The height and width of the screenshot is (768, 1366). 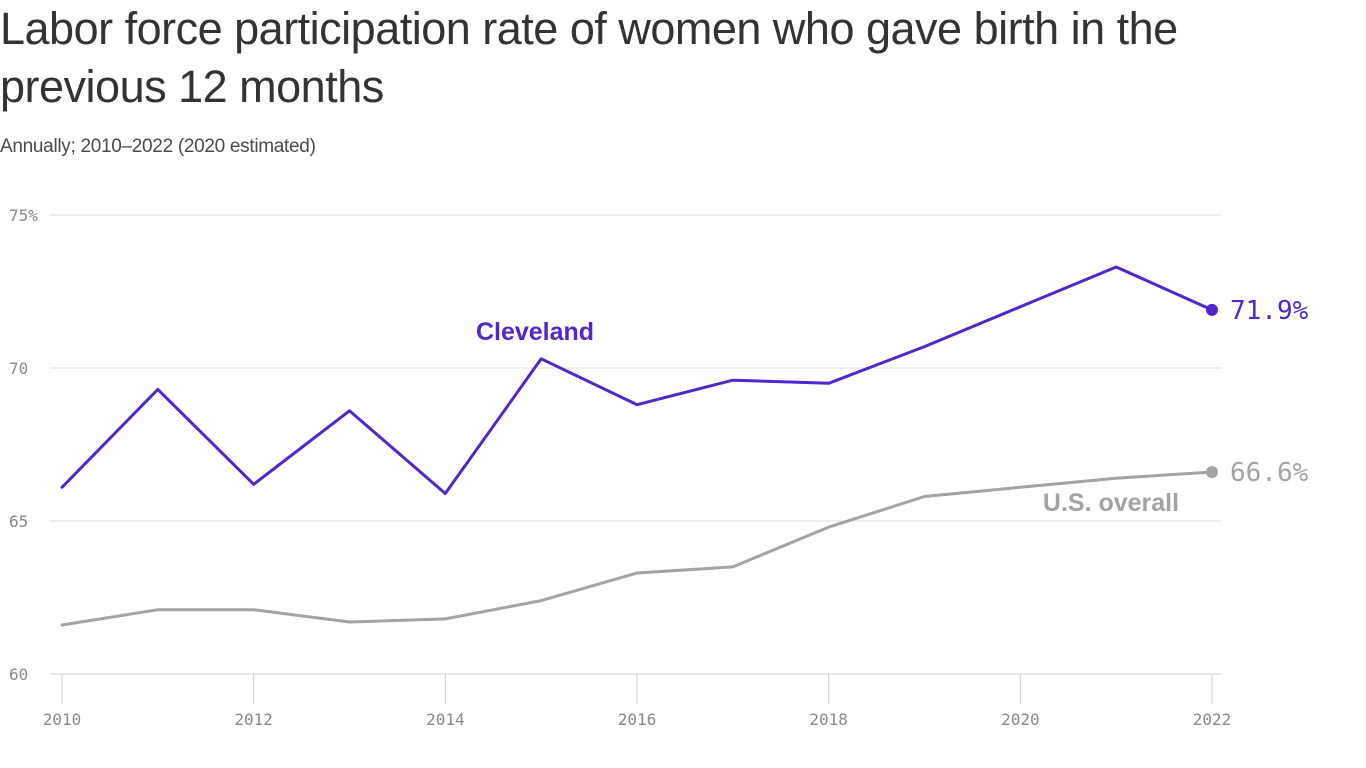 What do you see at coordinates (18, 521) in the screenshot?
I see `y-tick-label: 65` at bounding box center [18, 521].